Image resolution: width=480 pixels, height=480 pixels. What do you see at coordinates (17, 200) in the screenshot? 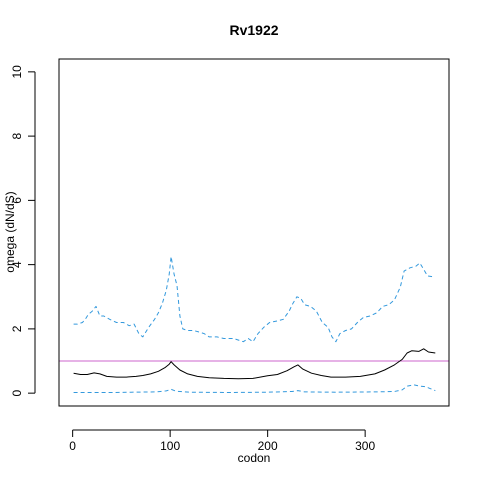
I see `y-tick-label: 6` at bounding box center [17, 200].